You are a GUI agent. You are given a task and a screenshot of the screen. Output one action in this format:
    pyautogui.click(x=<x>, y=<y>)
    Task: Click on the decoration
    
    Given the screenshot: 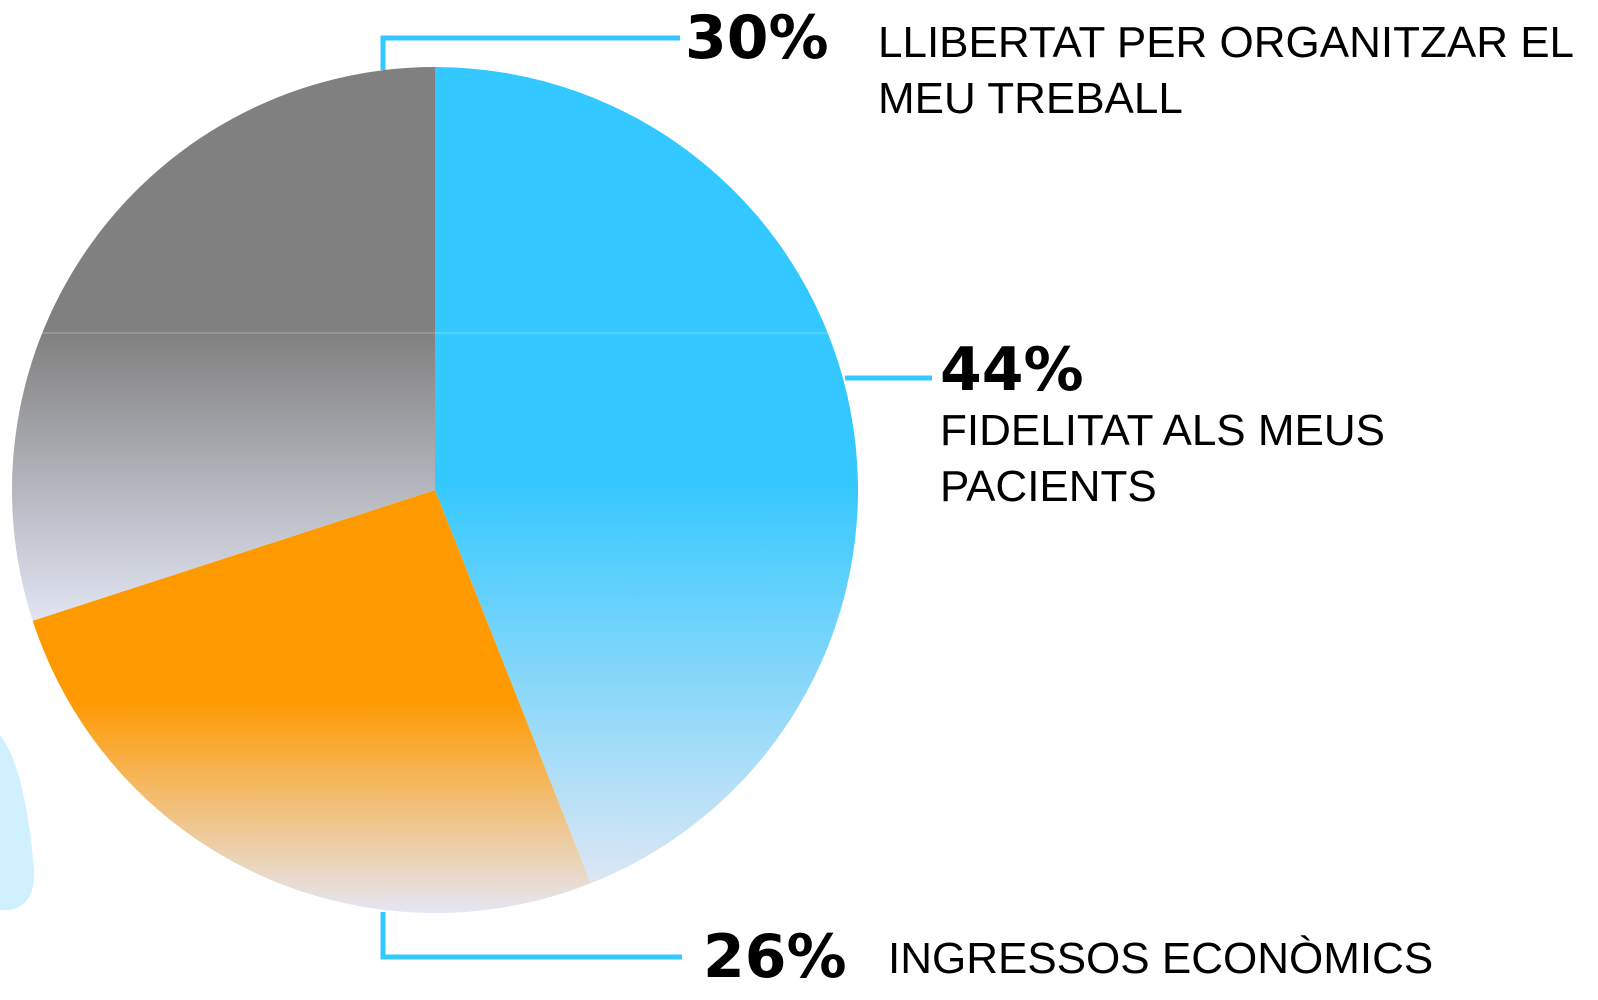 What is the action you would take?
    pyautogui.click(x=17, y=823)
    